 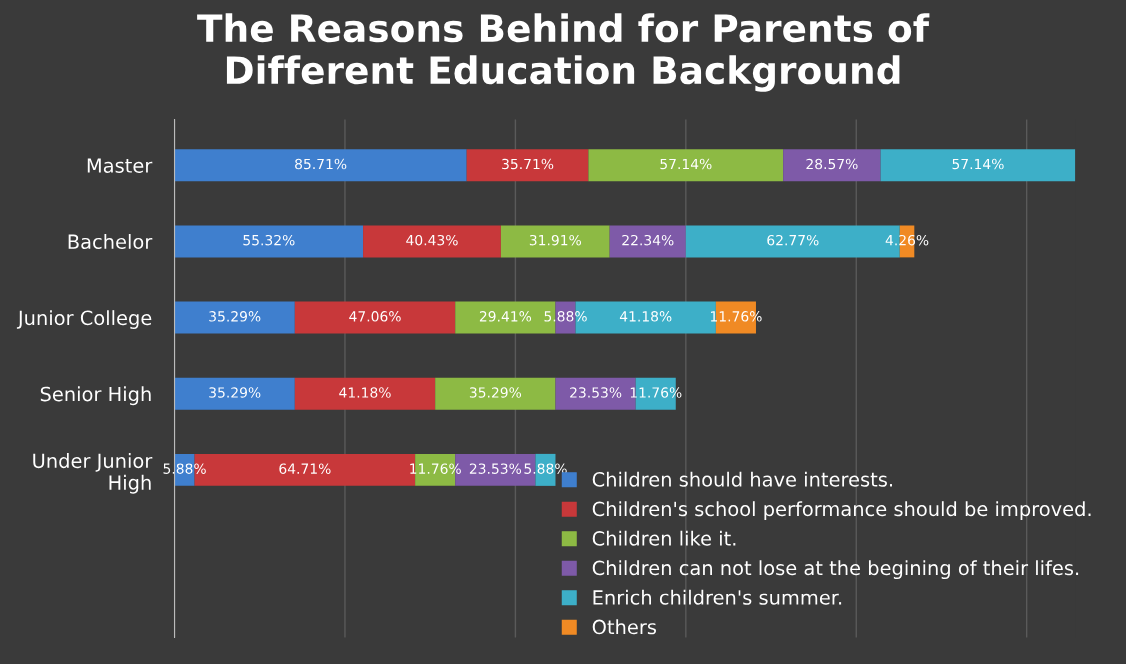 I want to click on data-label: 28.57%, so click(x=832, y=164).